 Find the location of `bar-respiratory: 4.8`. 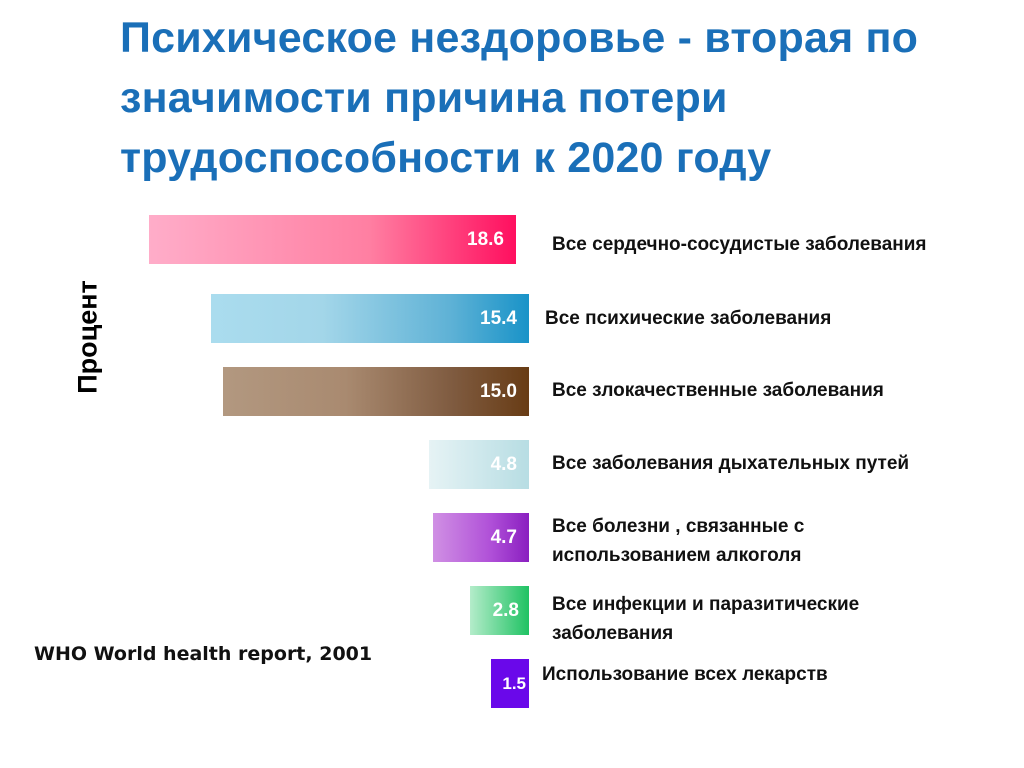

bar-respiratory: 4.8 is located at coordinates (479, 464).